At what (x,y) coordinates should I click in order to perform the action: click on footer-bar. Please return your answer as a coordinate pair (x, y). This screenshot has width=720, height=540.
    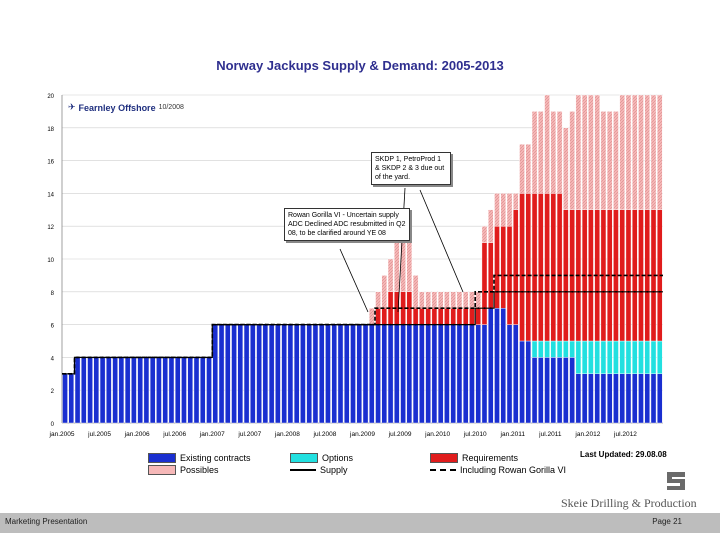
    Looking at the image, I should click on (360, 523).